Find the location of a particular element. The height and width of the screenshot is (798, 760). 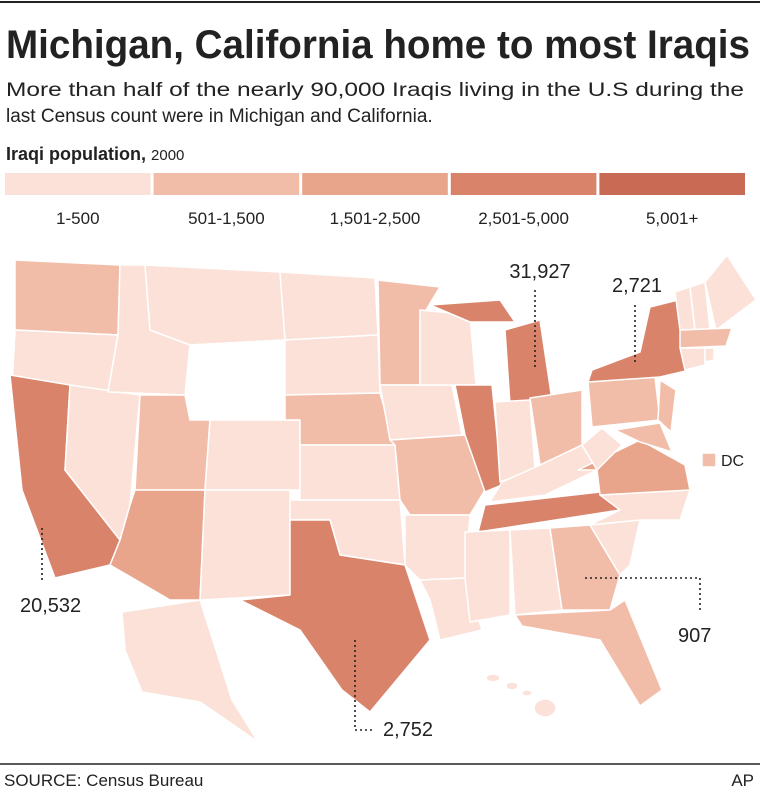

callout: 2,721 is located at coordinates (637, 286).